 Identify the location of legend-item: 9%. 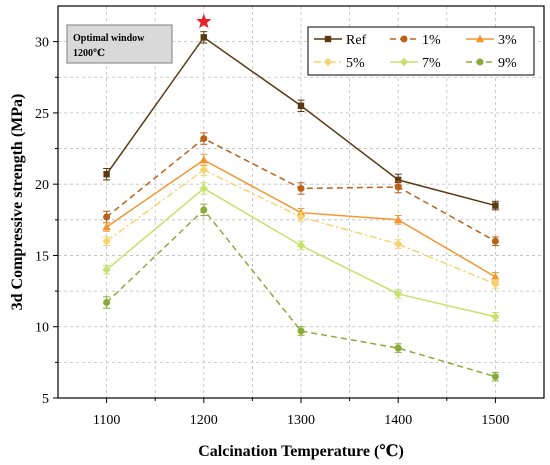
(491, 63).